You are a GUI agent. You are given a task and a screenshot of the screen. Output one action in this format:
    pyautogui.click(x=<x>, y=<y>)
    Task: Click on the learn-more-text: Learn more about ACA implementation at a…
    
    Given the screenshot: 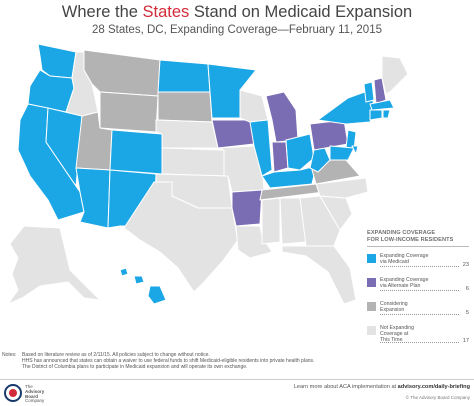 What is the action you would take?
    pyautogui.click(x=381, y=387)
    